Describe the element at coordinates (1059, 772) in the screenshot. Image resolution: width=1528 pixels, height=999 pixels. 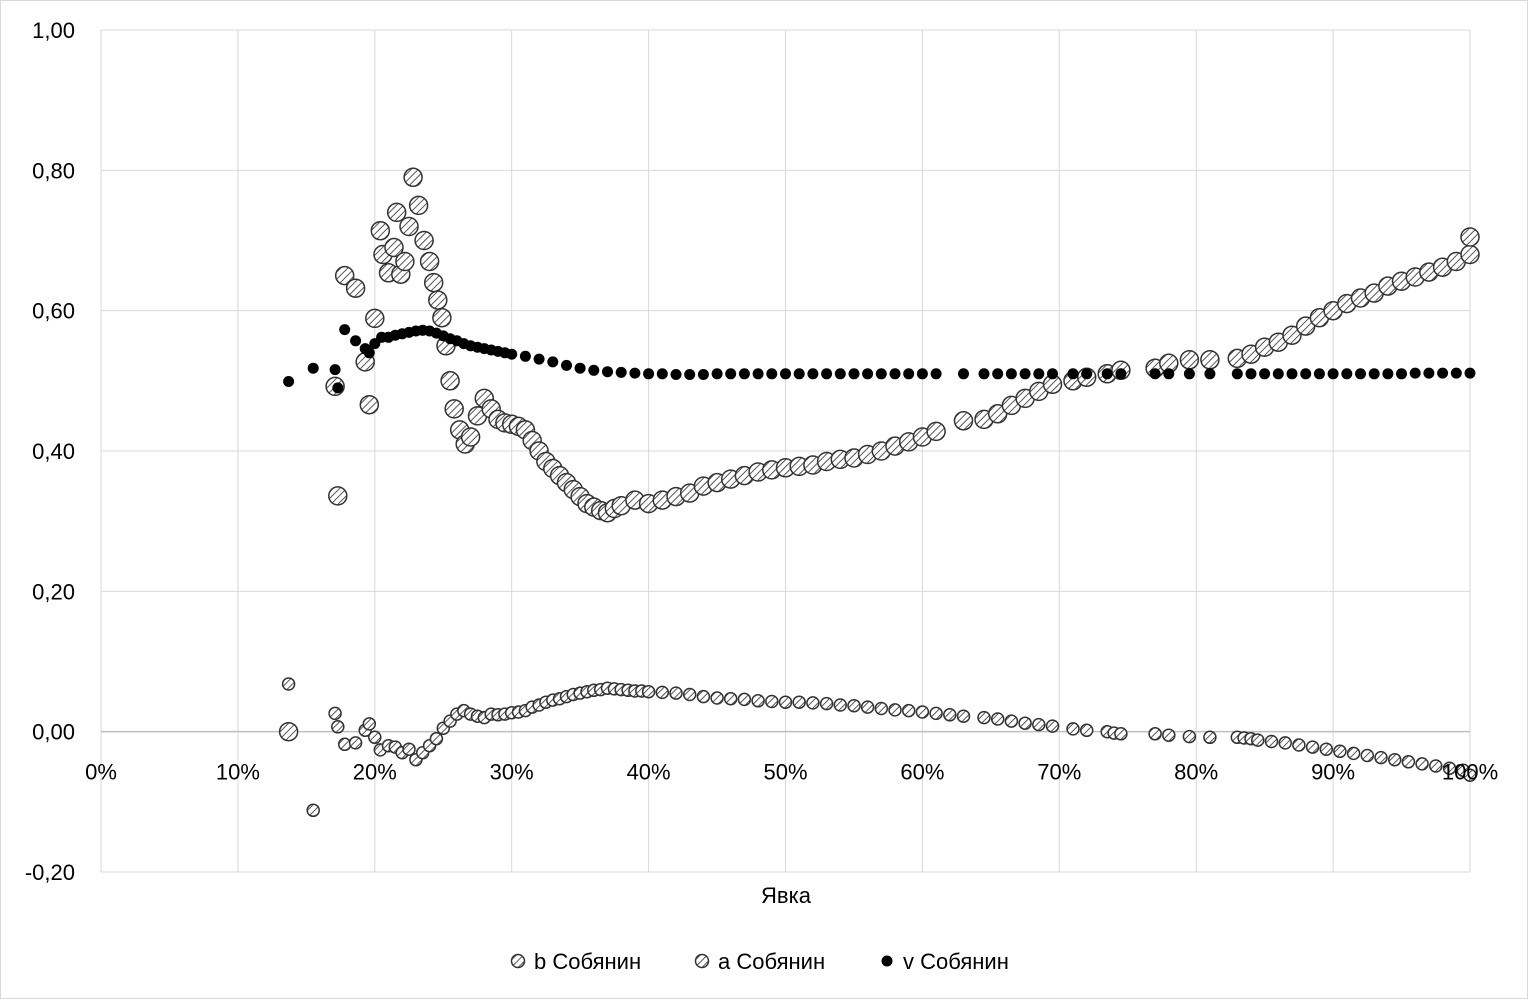
I see `x-tick-label: 70%` at that location.